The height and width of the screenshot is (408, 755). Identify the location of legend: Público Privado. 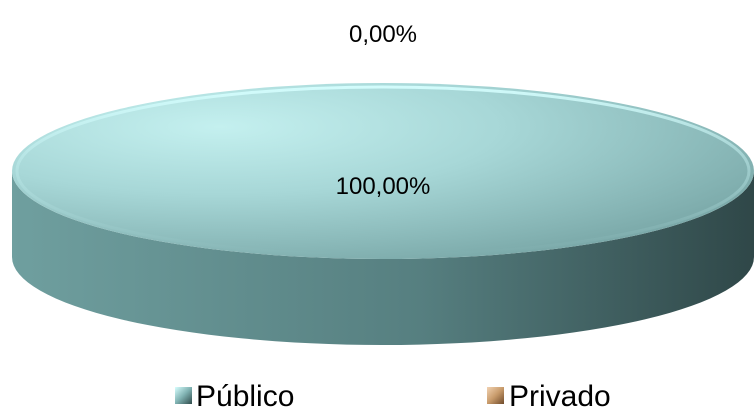
(393, 394).